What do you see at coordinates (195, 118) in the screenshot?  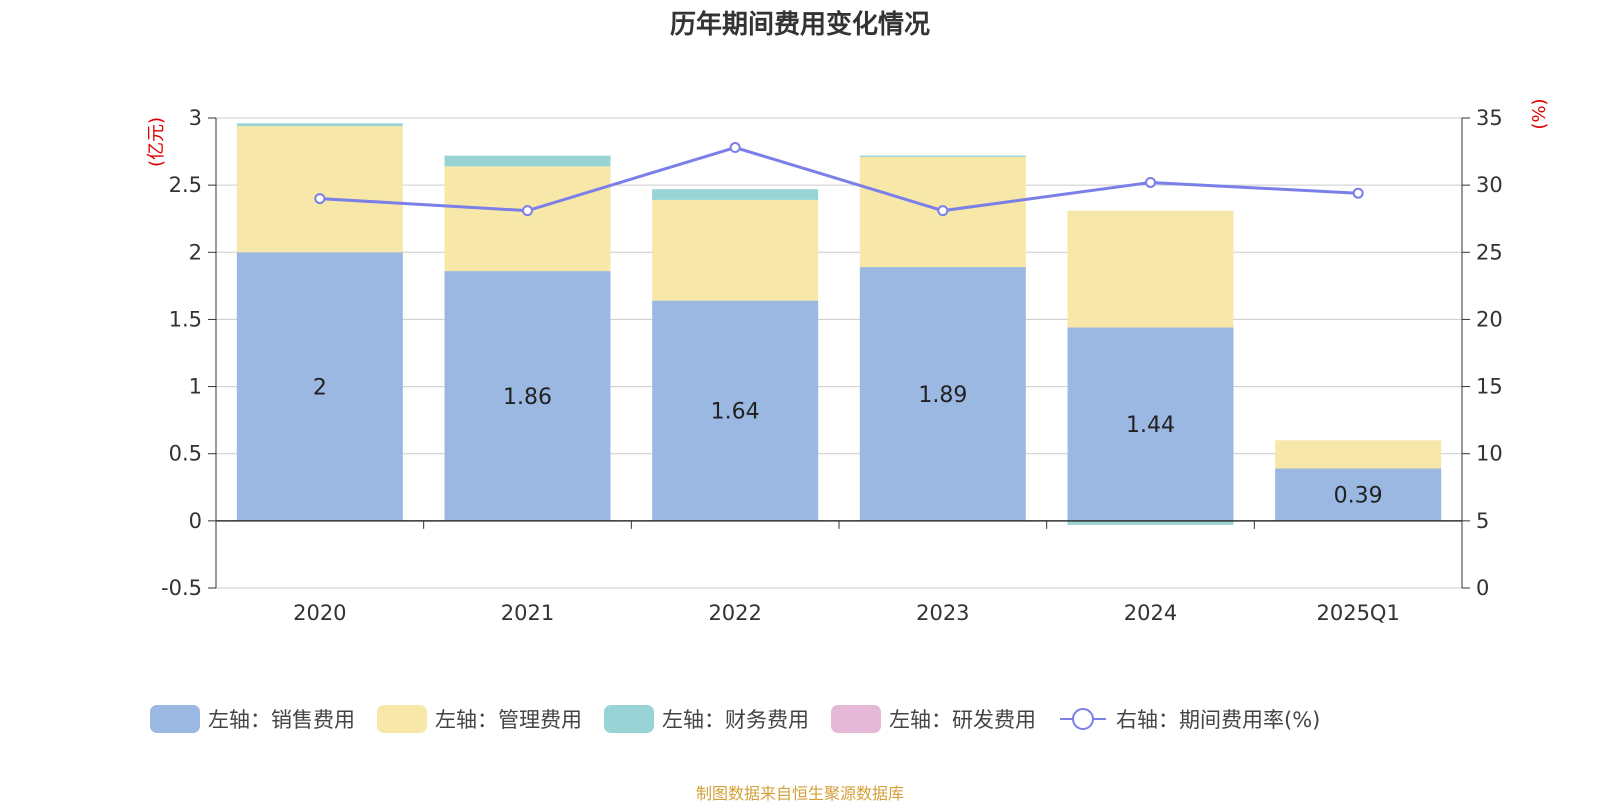 I see `left-tick-label: 3` at bounding box center [195, 118].